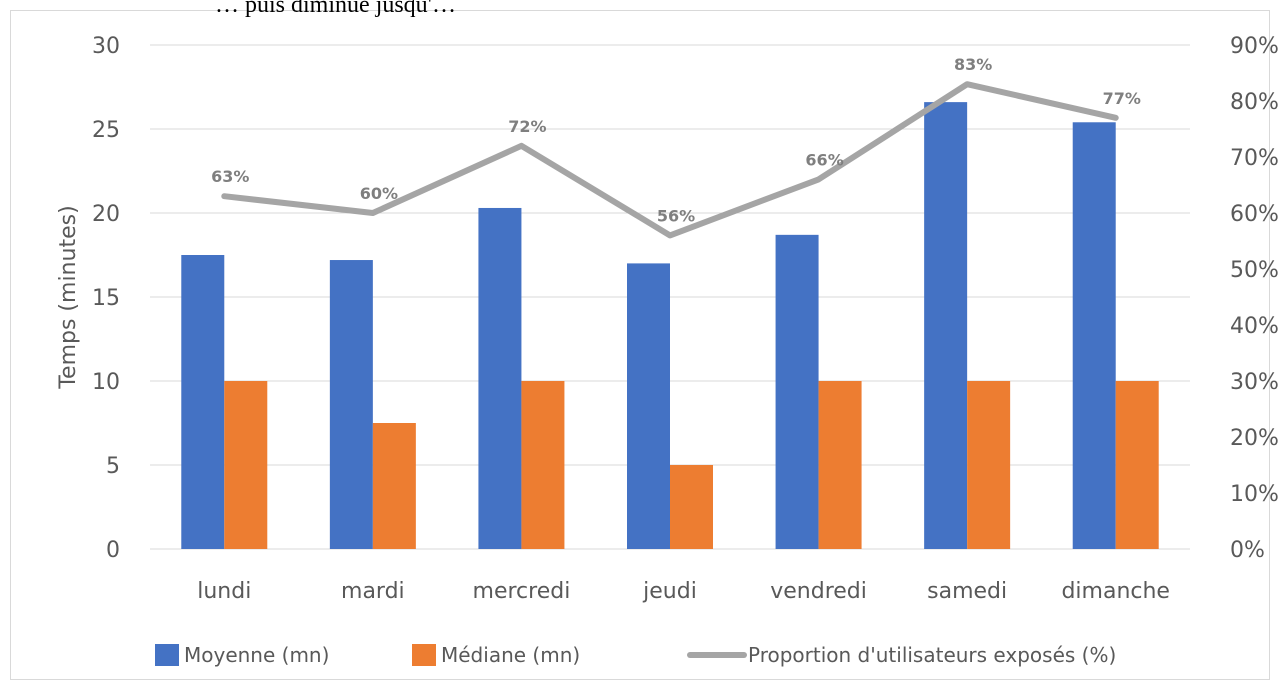 This screenshot has height=682, width=1282. Describe the element at coordinates (424, 655) in the screenshot. I see `legend-swatch-mediane` at that location.